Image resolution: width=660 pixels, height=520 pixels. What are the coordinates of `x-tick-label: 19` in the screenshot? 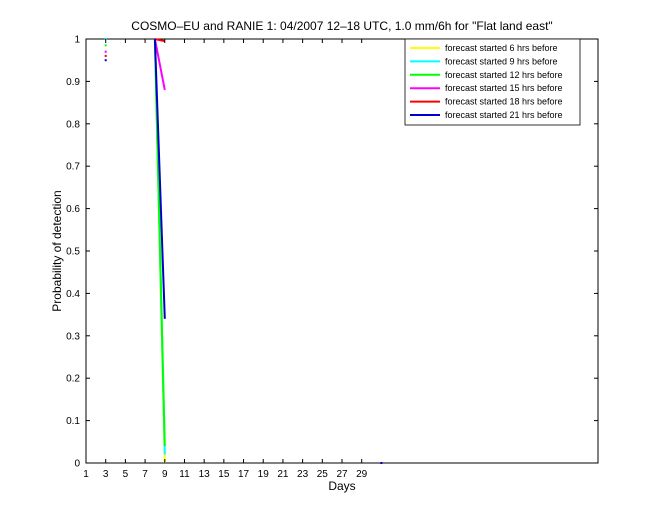 It's located at (264, 474).